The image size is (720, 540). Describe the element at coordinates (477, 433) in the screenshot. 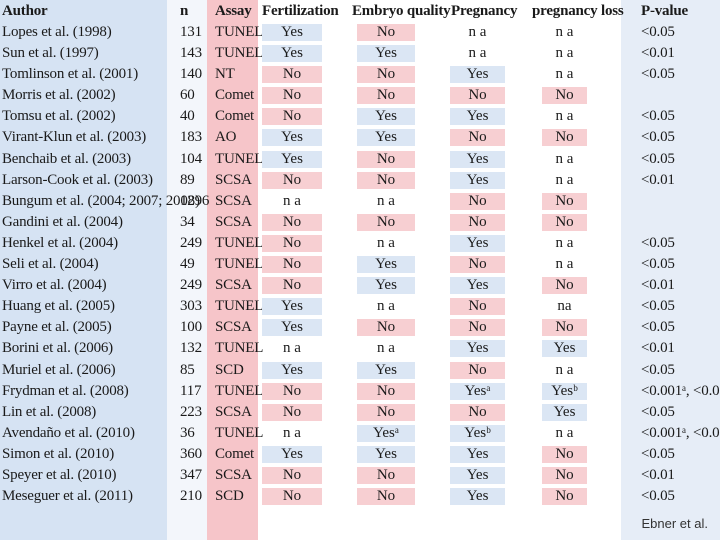

I see `pregnancy-cell: Yesᵇ` at that location.